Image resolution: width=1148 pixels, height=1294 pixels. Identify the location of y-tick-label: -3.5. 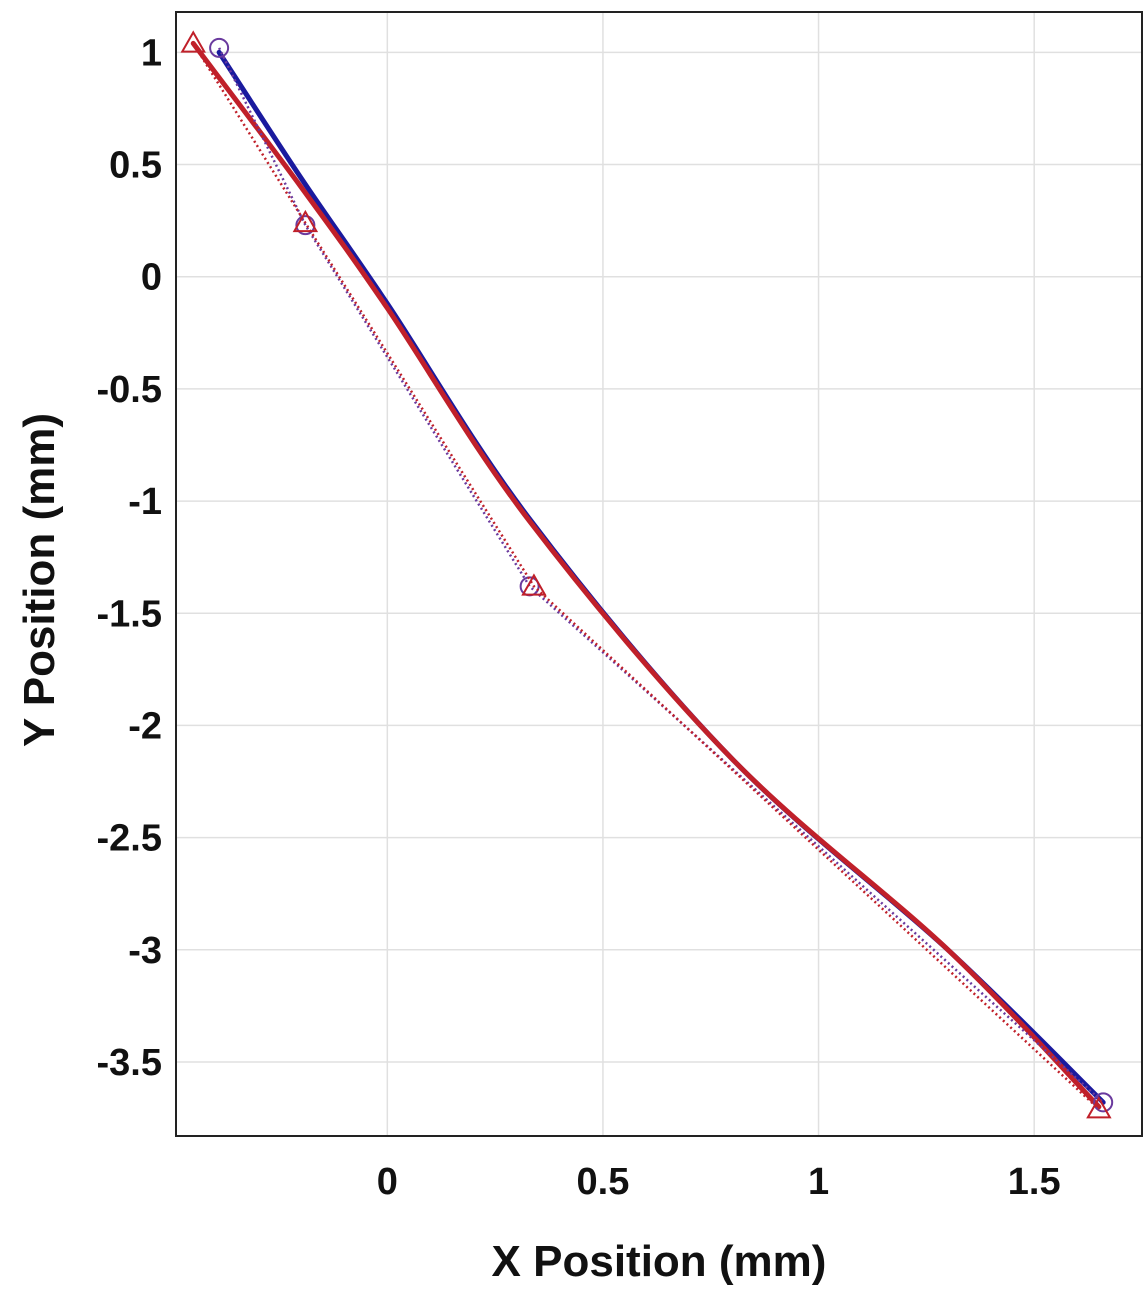
(129, 1063).